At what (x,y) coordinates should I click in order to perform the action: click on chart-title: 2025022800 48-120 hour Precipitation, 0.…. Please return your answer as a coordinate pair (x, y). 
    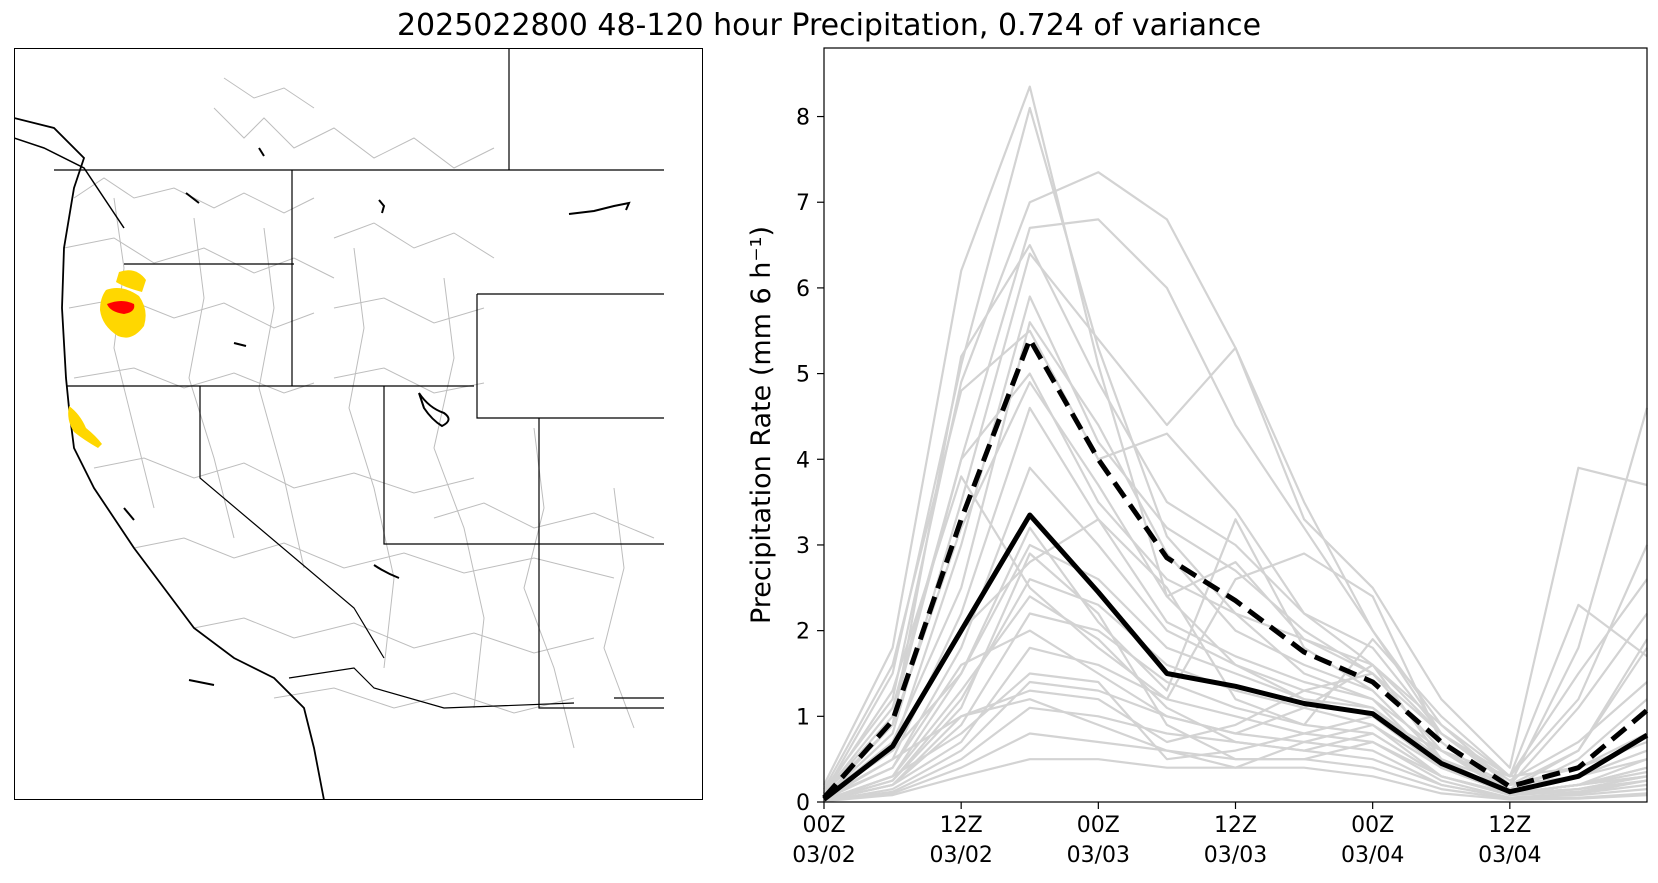
    Looking at the image, I should click on (829, 25).